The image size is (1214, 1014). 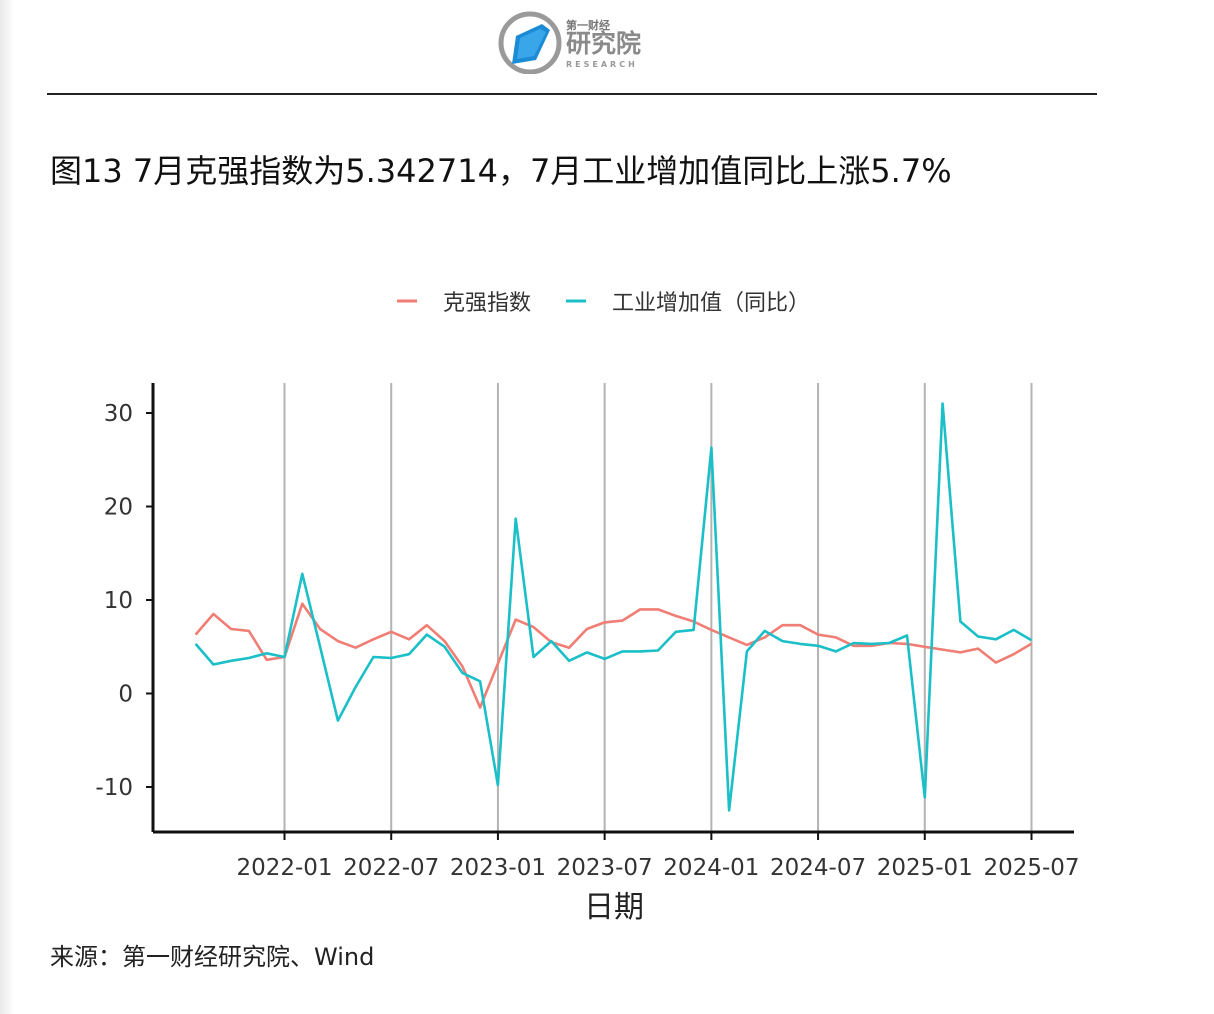 What do you see at coordinates (7, 507) in the screenshot?
I see `page-edge-shade` at bounding box center [7, 507].